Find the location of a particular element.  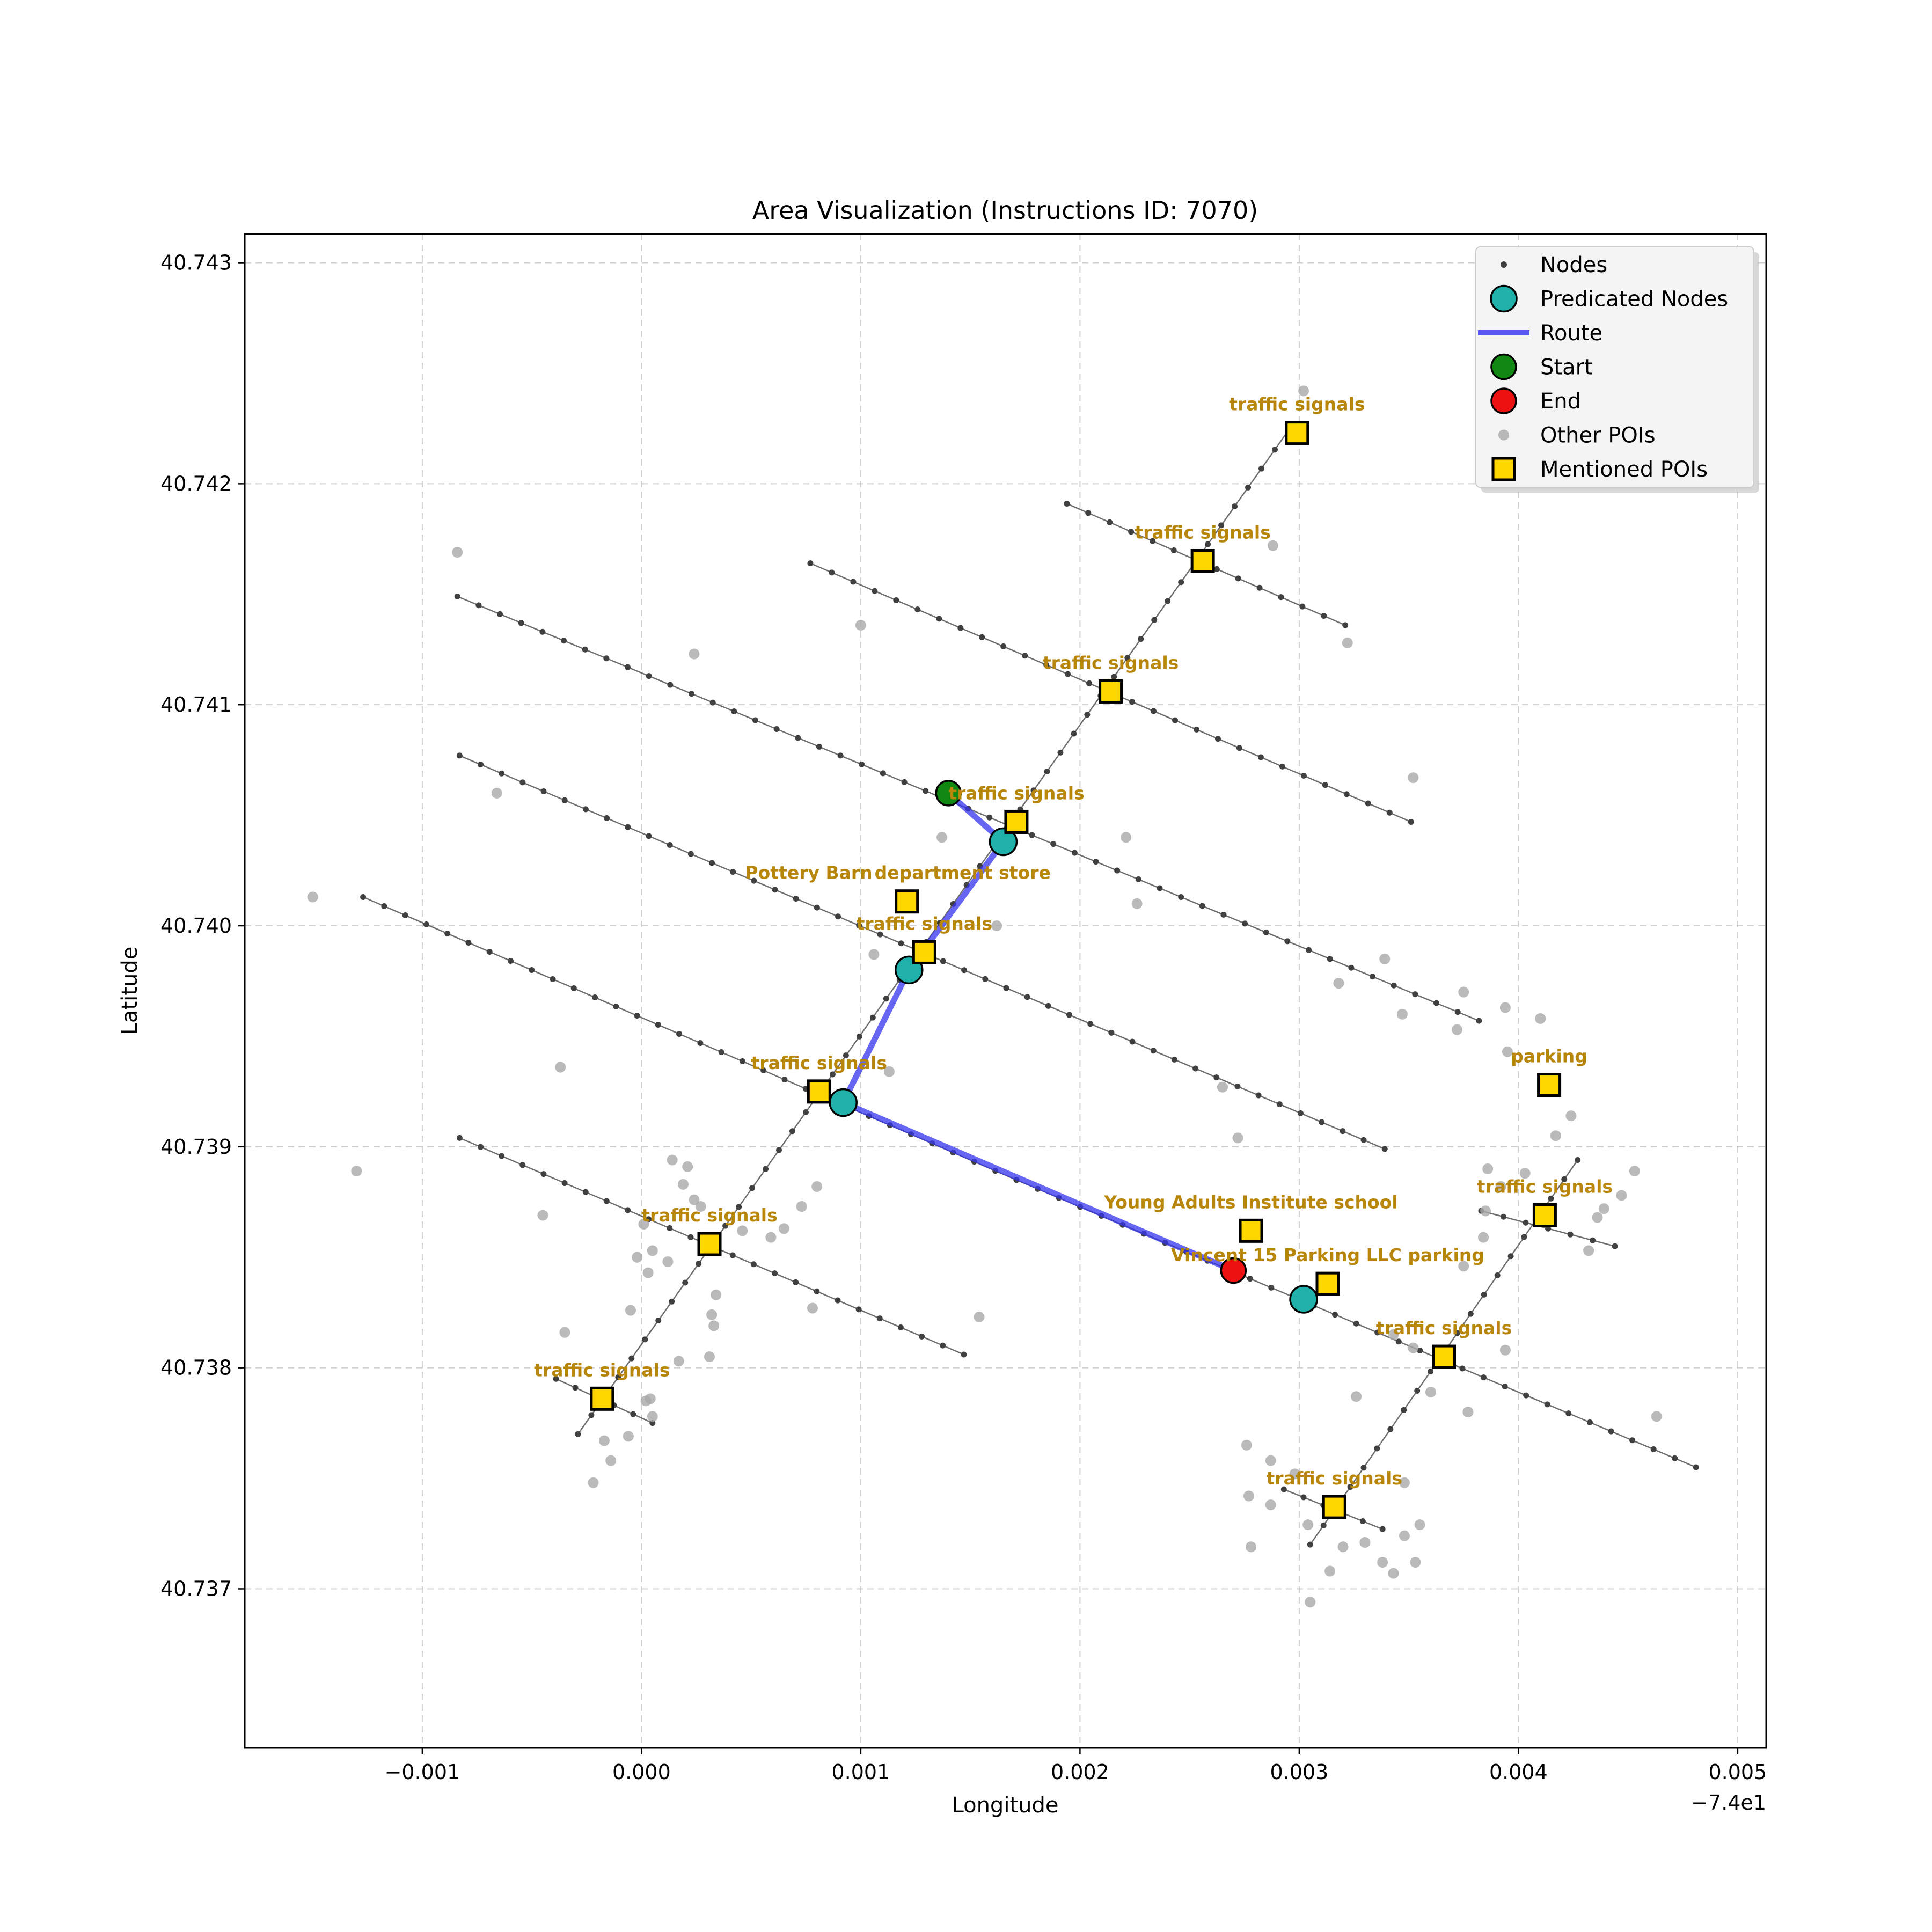

mentioned-poi-label: department store is located at coordinates (963, 872).